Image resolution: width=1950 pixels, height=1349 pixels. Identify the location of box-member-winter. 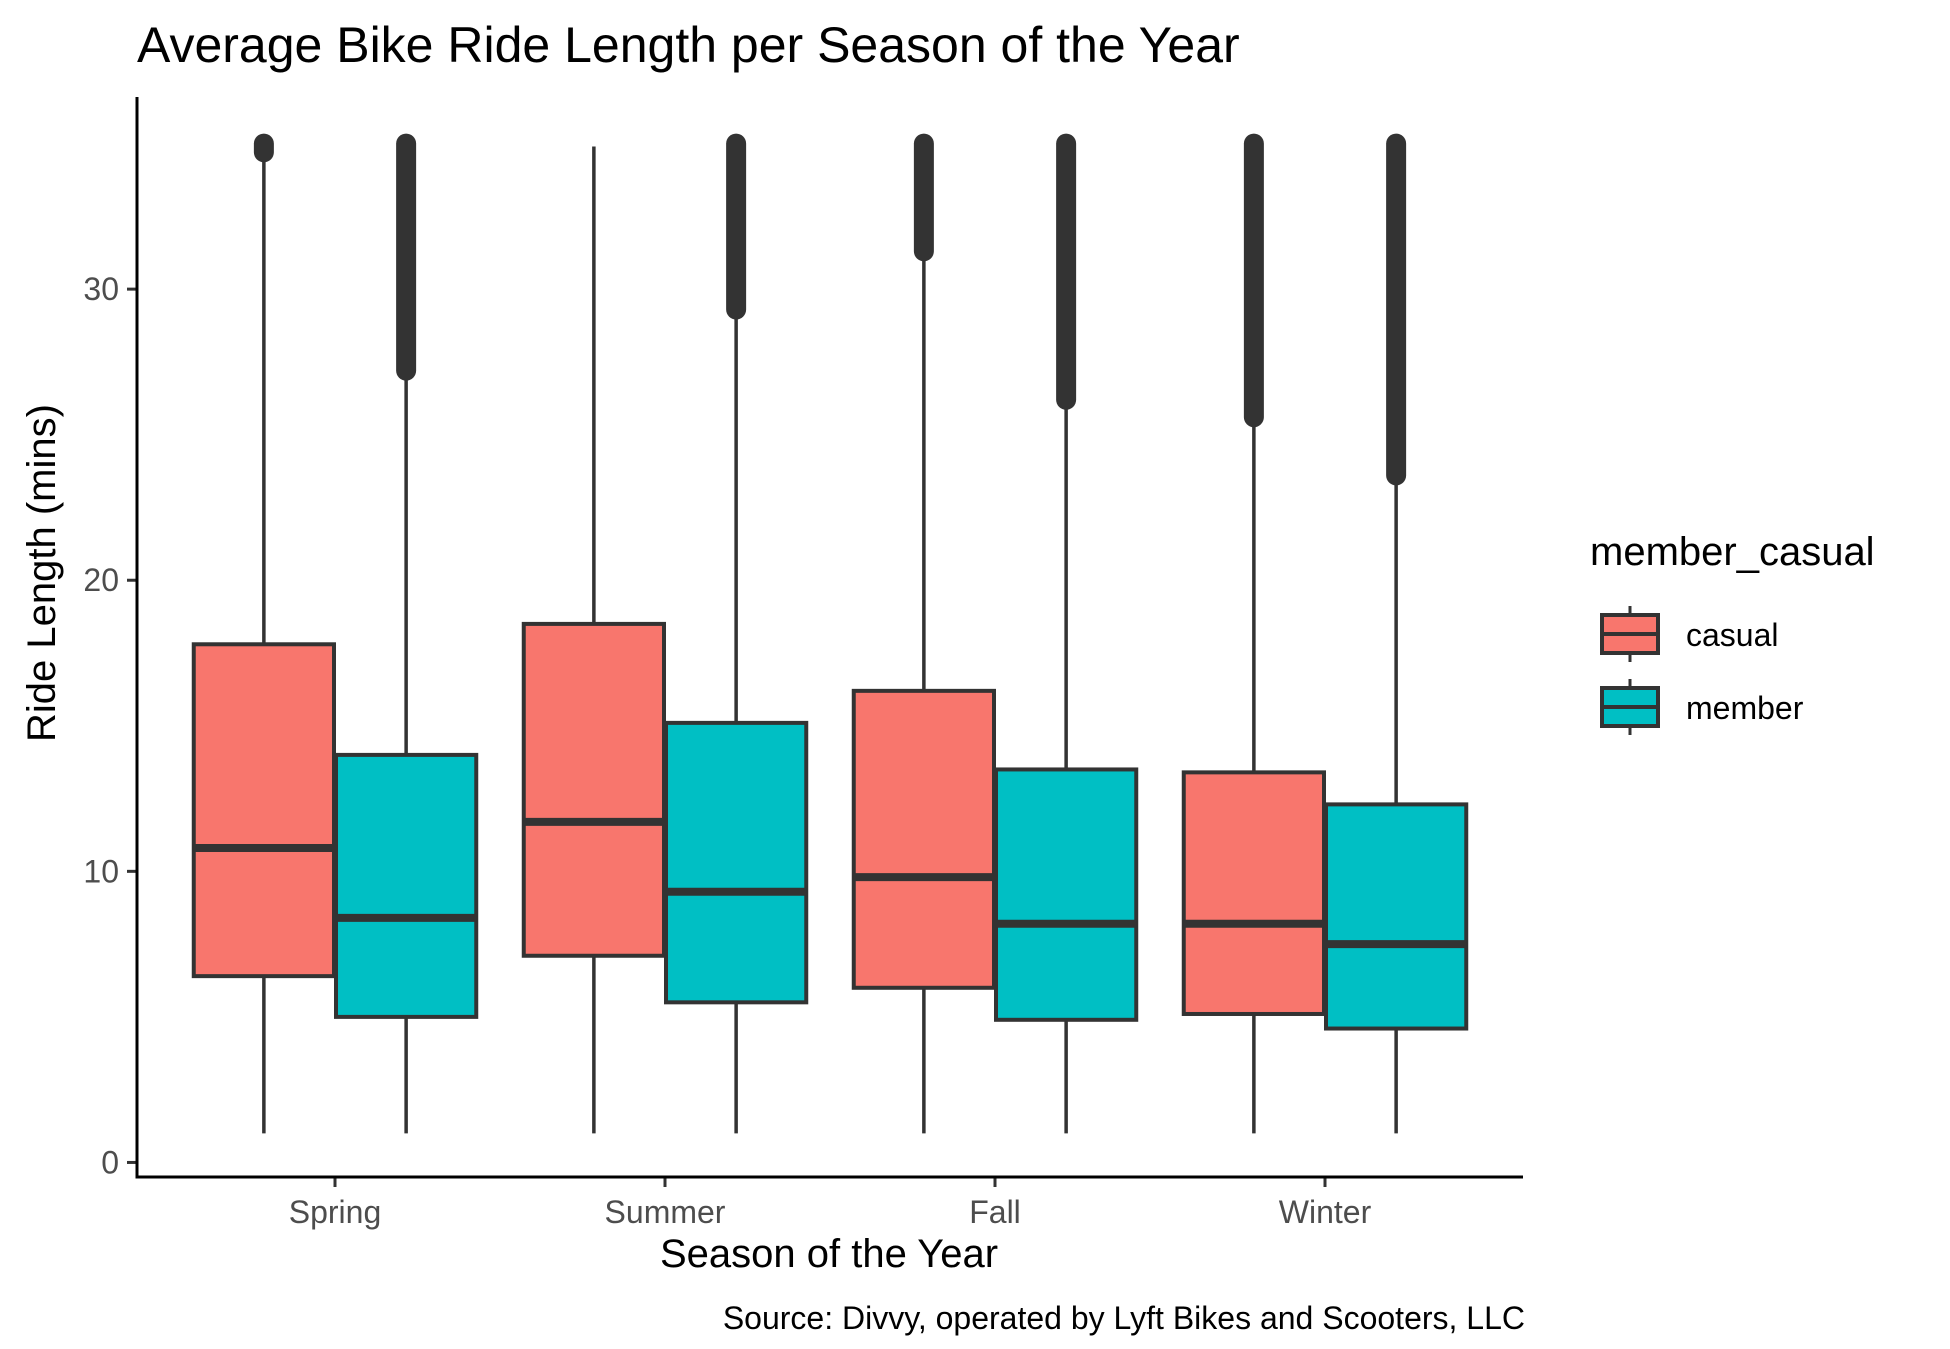
(1396, 633).